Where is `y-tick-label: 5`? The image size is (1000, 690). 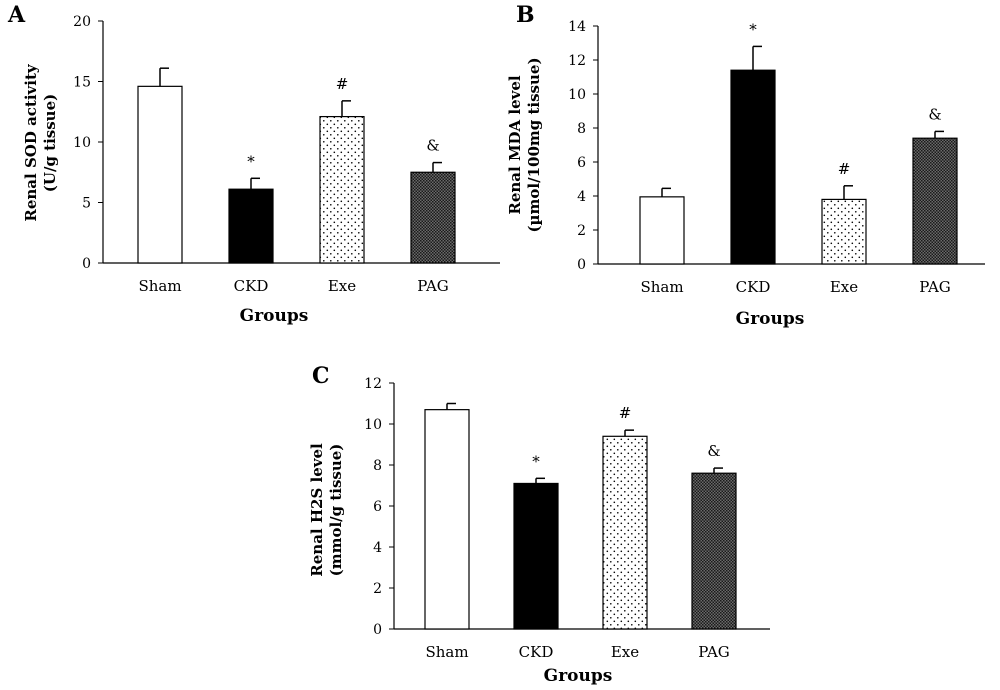
y-tick-label: 5 is located at coordinates (86, 204).